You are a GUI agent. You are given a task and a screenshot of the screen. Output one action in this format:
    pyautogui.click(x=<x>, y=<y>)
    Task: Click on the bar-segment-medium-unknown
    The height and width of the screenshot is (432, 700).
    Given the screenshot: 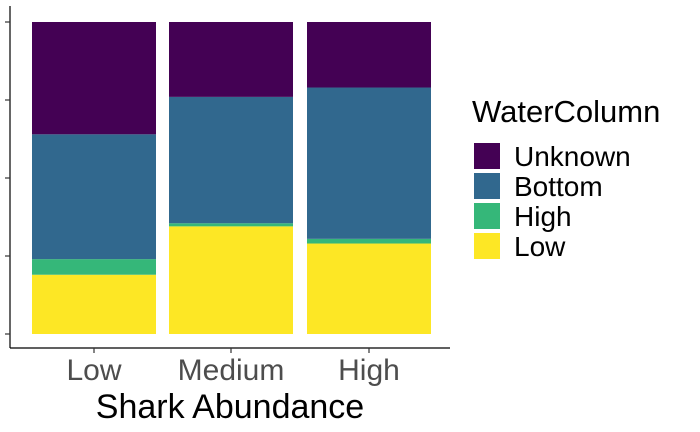 What is the action you would take?
    pyautogui.click(x=231, y=59)
    